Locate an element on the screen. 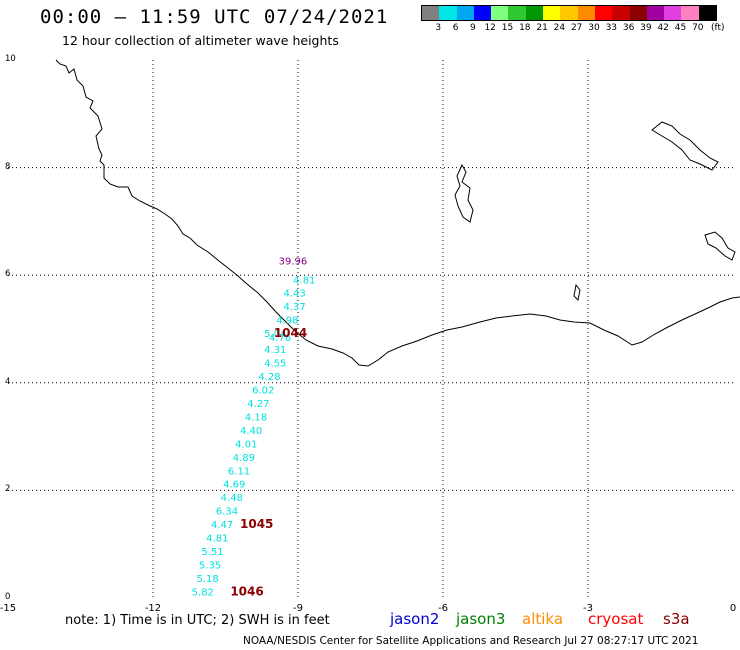 The height and width of the screenshot is (650, 740). legend-tick-label: 70 is located at coordinates (698, 28).